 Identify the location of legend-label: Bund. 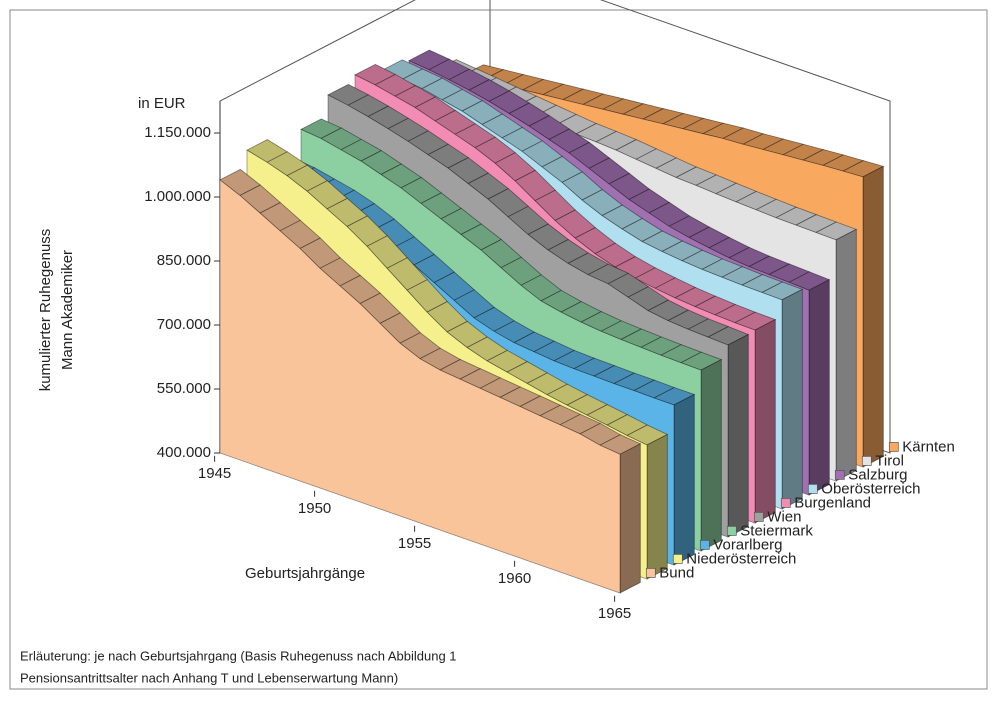
(676, 572).